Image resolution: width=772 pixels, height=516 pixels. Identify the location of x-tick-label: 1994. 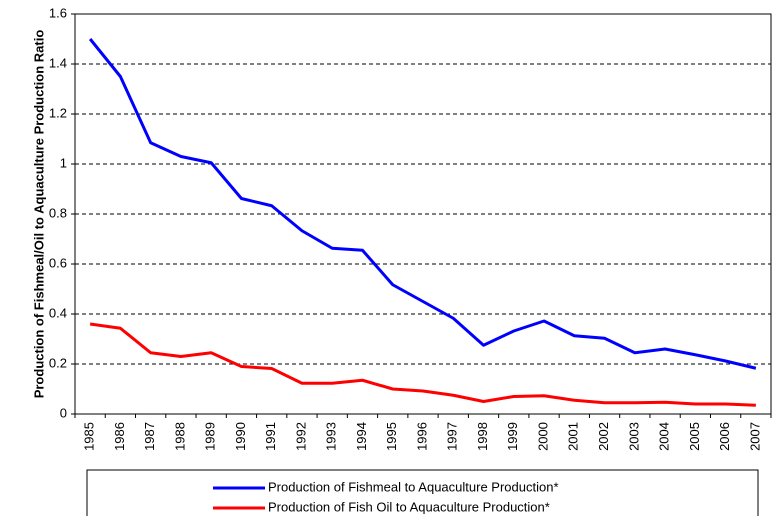
(361, 436).